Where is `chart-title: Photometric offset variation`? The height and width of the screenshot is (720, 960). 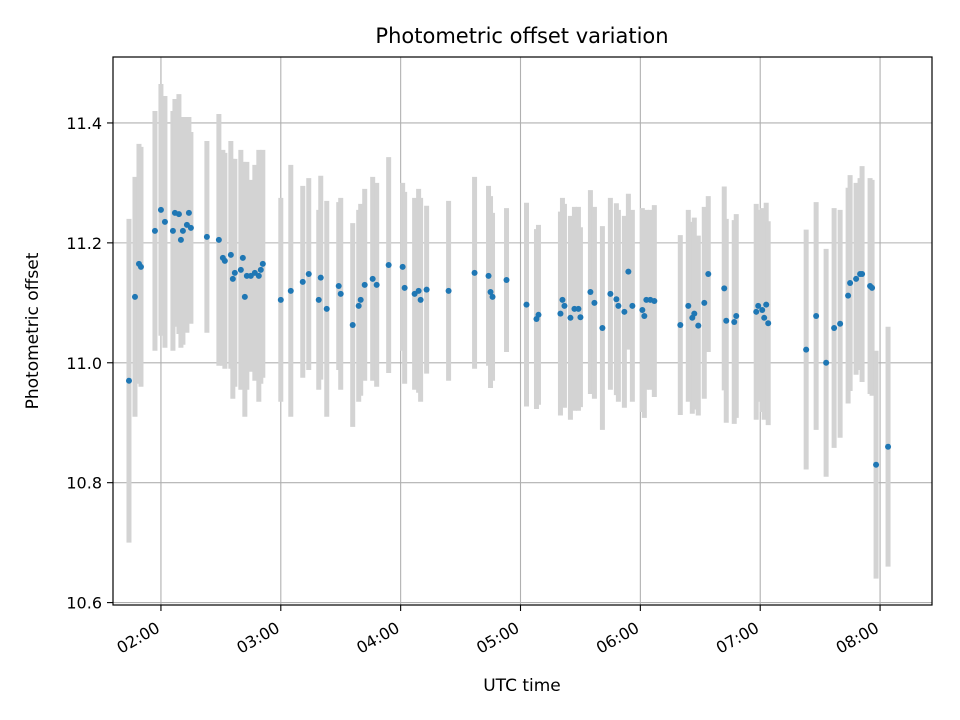
chart-title: Photometric offset variation is located at coordinates (521, 36).